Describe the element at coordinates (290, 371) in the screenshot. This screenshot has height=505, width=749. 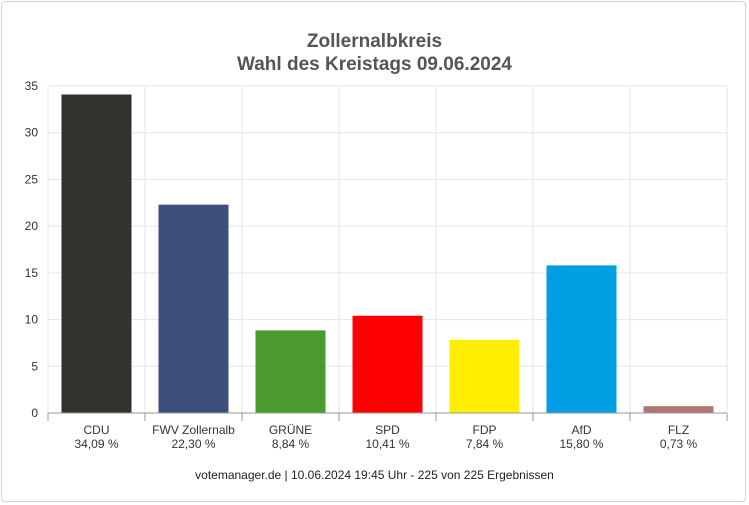
I see `bar-grüne` at that location.